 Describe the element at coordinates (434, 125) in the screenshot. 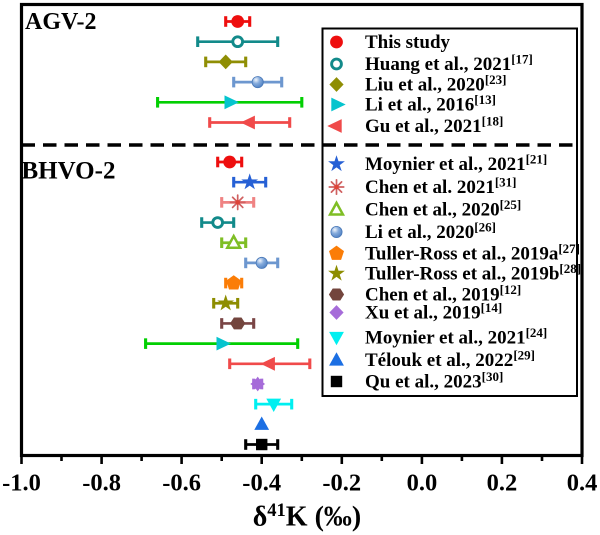

I see `legend-label: Gu et al., 2021[18]` at that location.